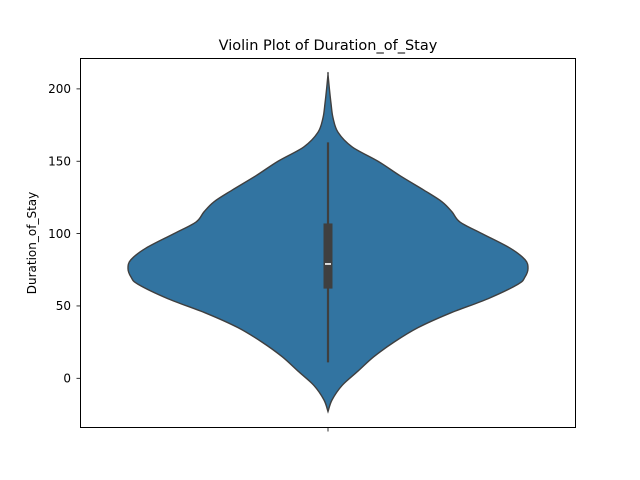 This screenshot has width=640, height=480. Describe the element at coordinates (59, 234) in the screenshot. I see `y-tick-label: 100` at that location.